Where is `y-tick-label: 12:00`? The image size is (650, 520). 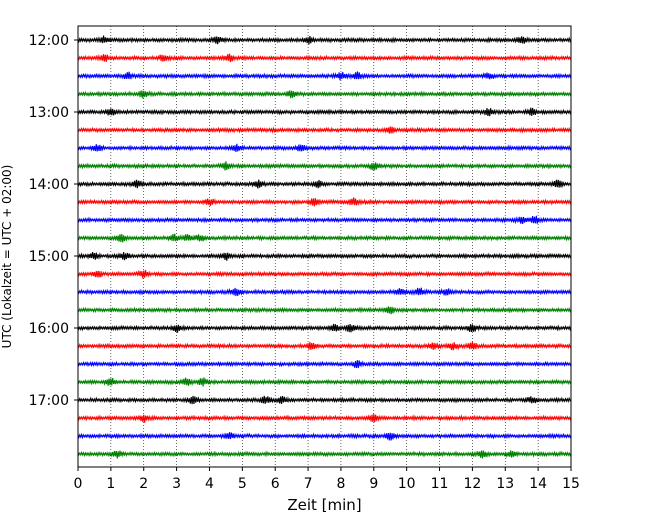
y-tick-label: 12:00 is located at coordinates (49, 41).